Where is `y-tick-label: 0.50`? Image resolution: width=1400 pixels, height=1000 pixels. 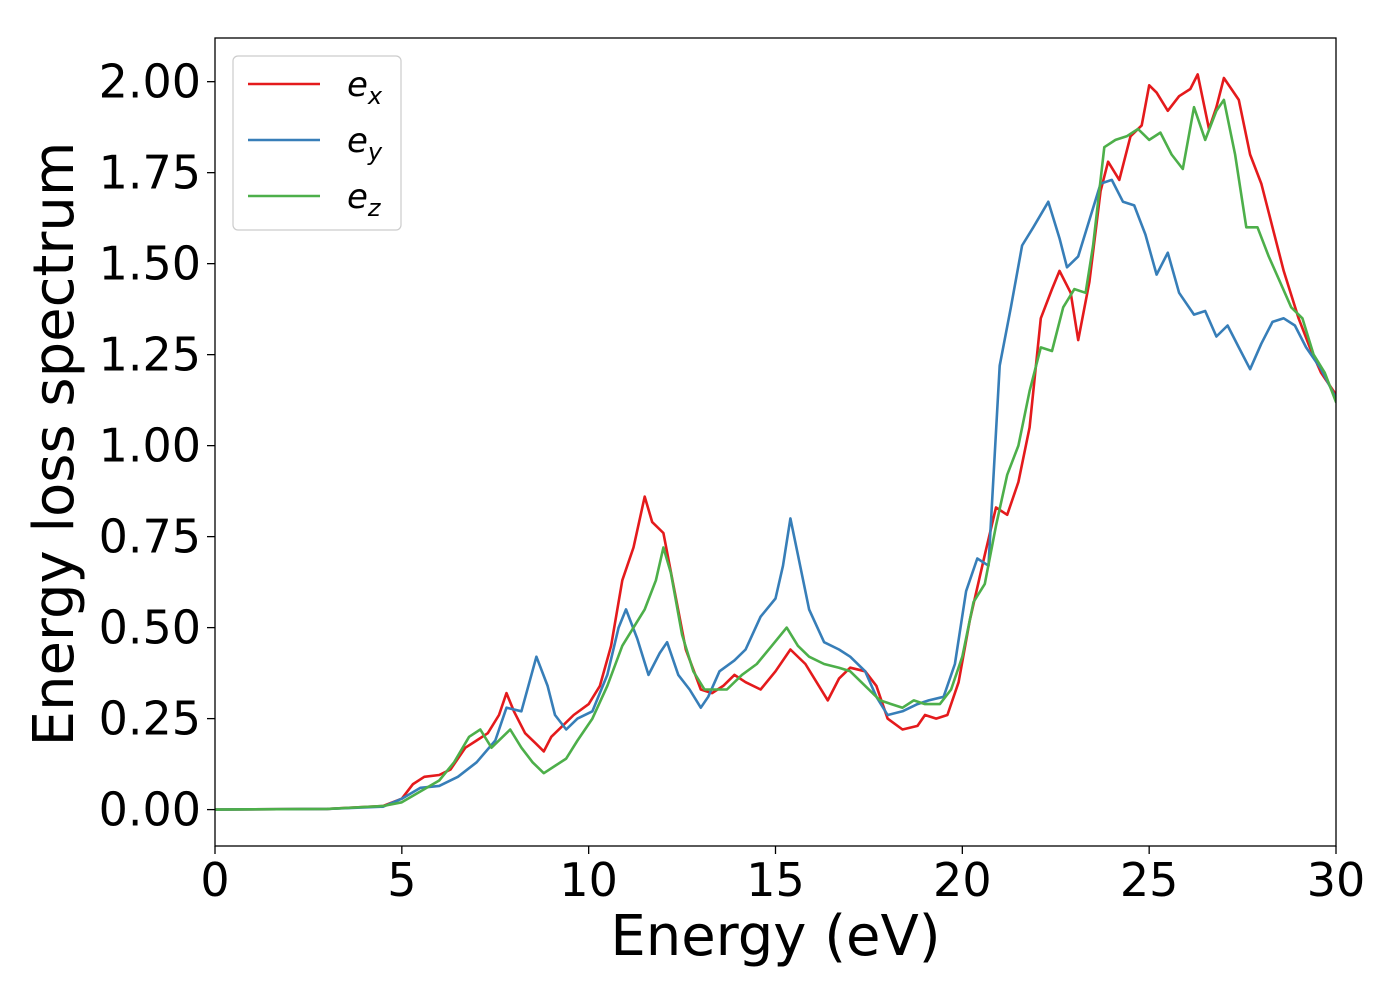 y-tick-label: 0.50 is located at coordinates (150, 628).